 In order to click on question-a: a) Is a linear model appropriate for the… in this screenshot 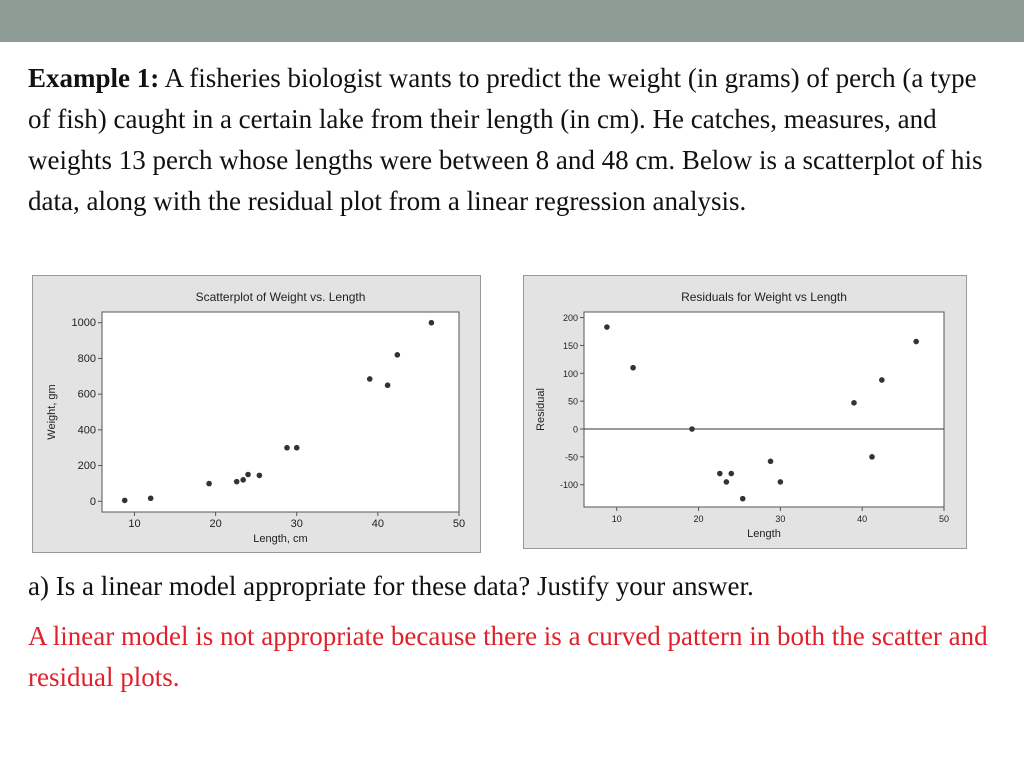, I will do `click(391, 586)`.